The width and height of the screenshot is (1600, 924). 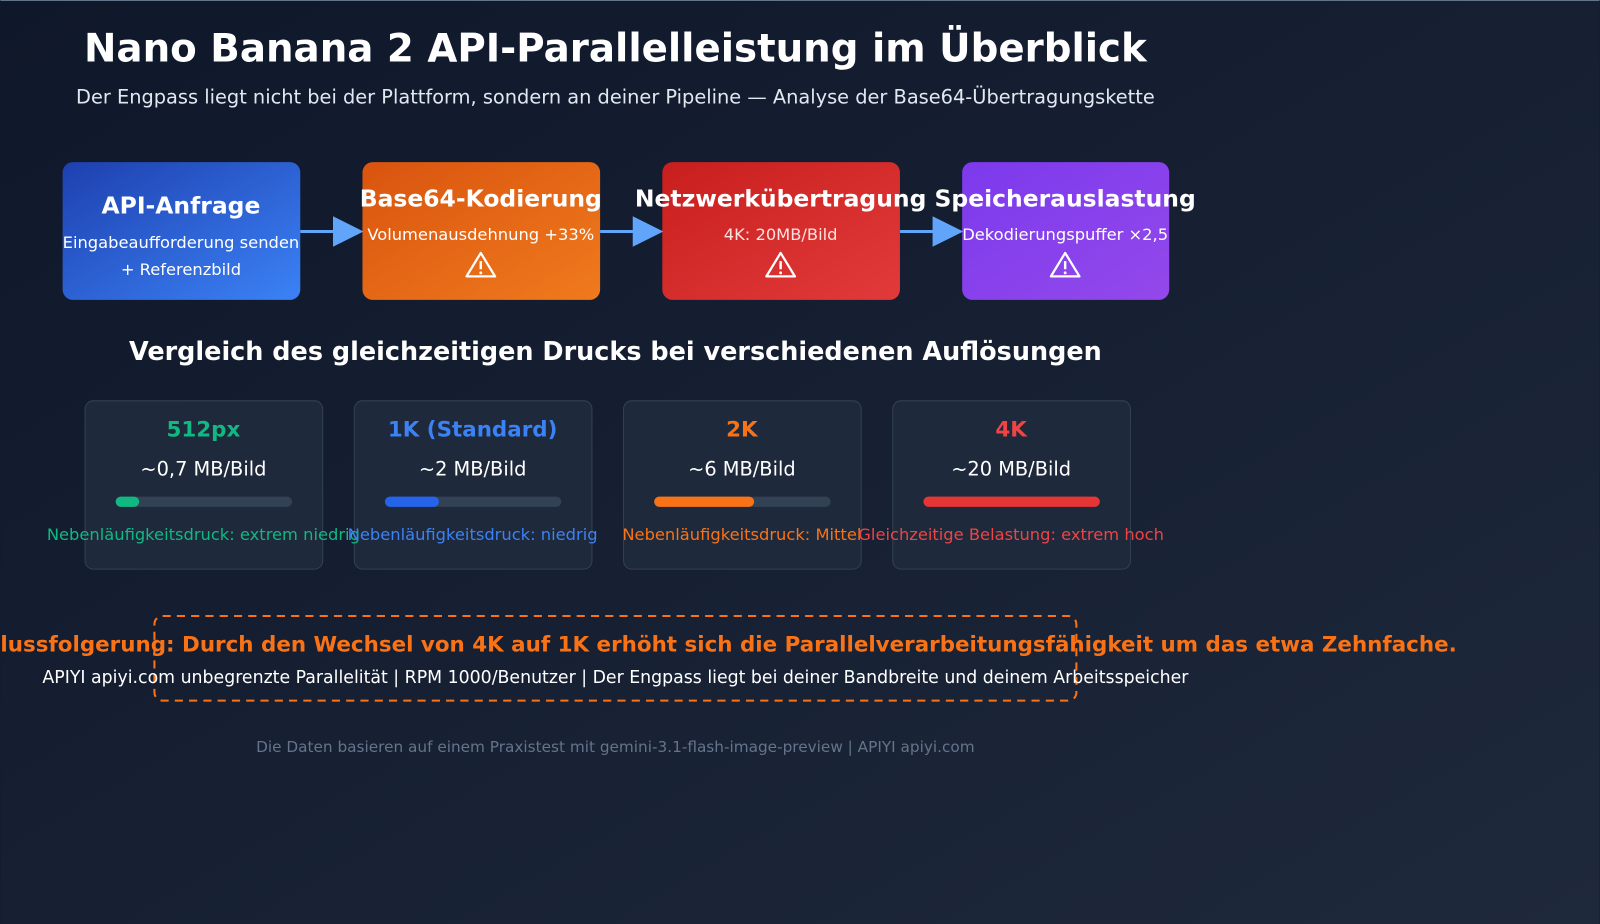 What do you see at coordinates (780, 198) in the screenshot?
I see `step-title: Netzwerkübertragung` at bounding box center [780, 198].